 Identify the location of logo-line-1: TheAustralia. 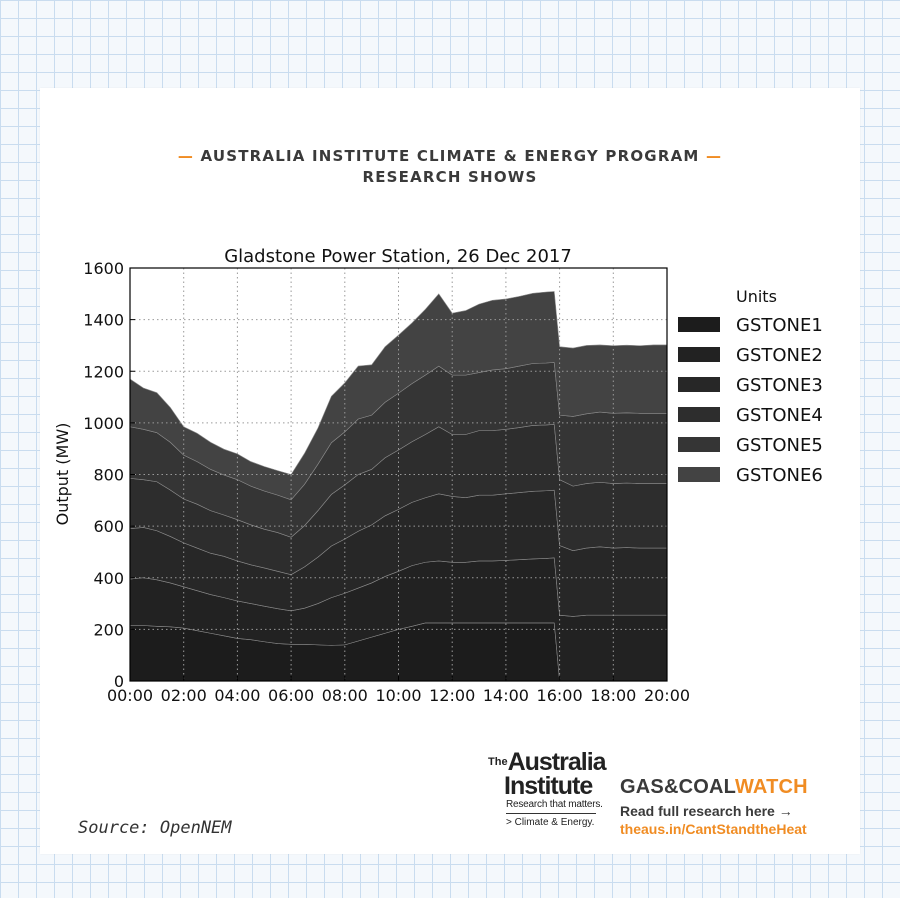
(548, 762).